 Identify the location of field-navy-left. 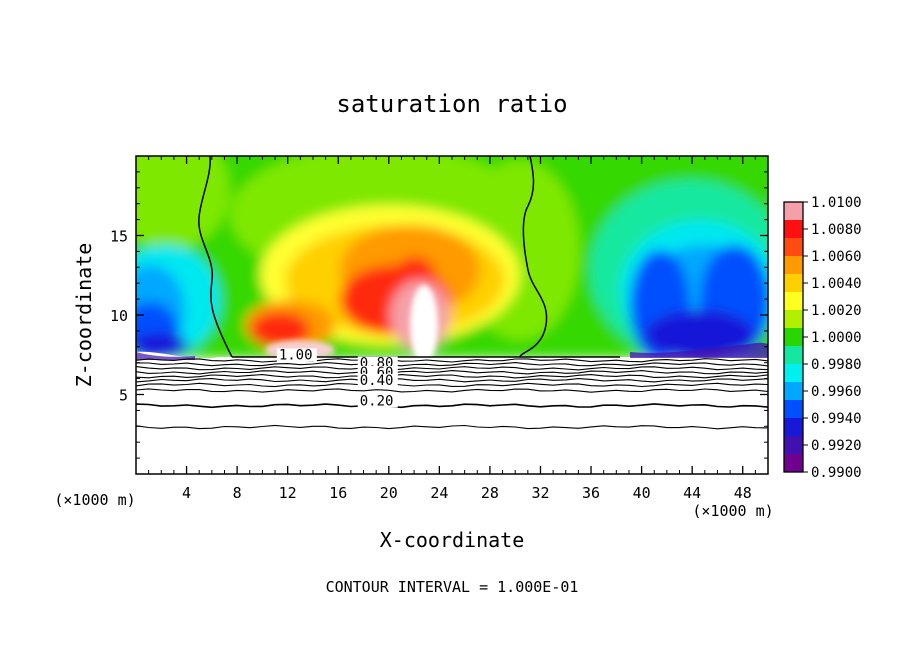
(162, 345).